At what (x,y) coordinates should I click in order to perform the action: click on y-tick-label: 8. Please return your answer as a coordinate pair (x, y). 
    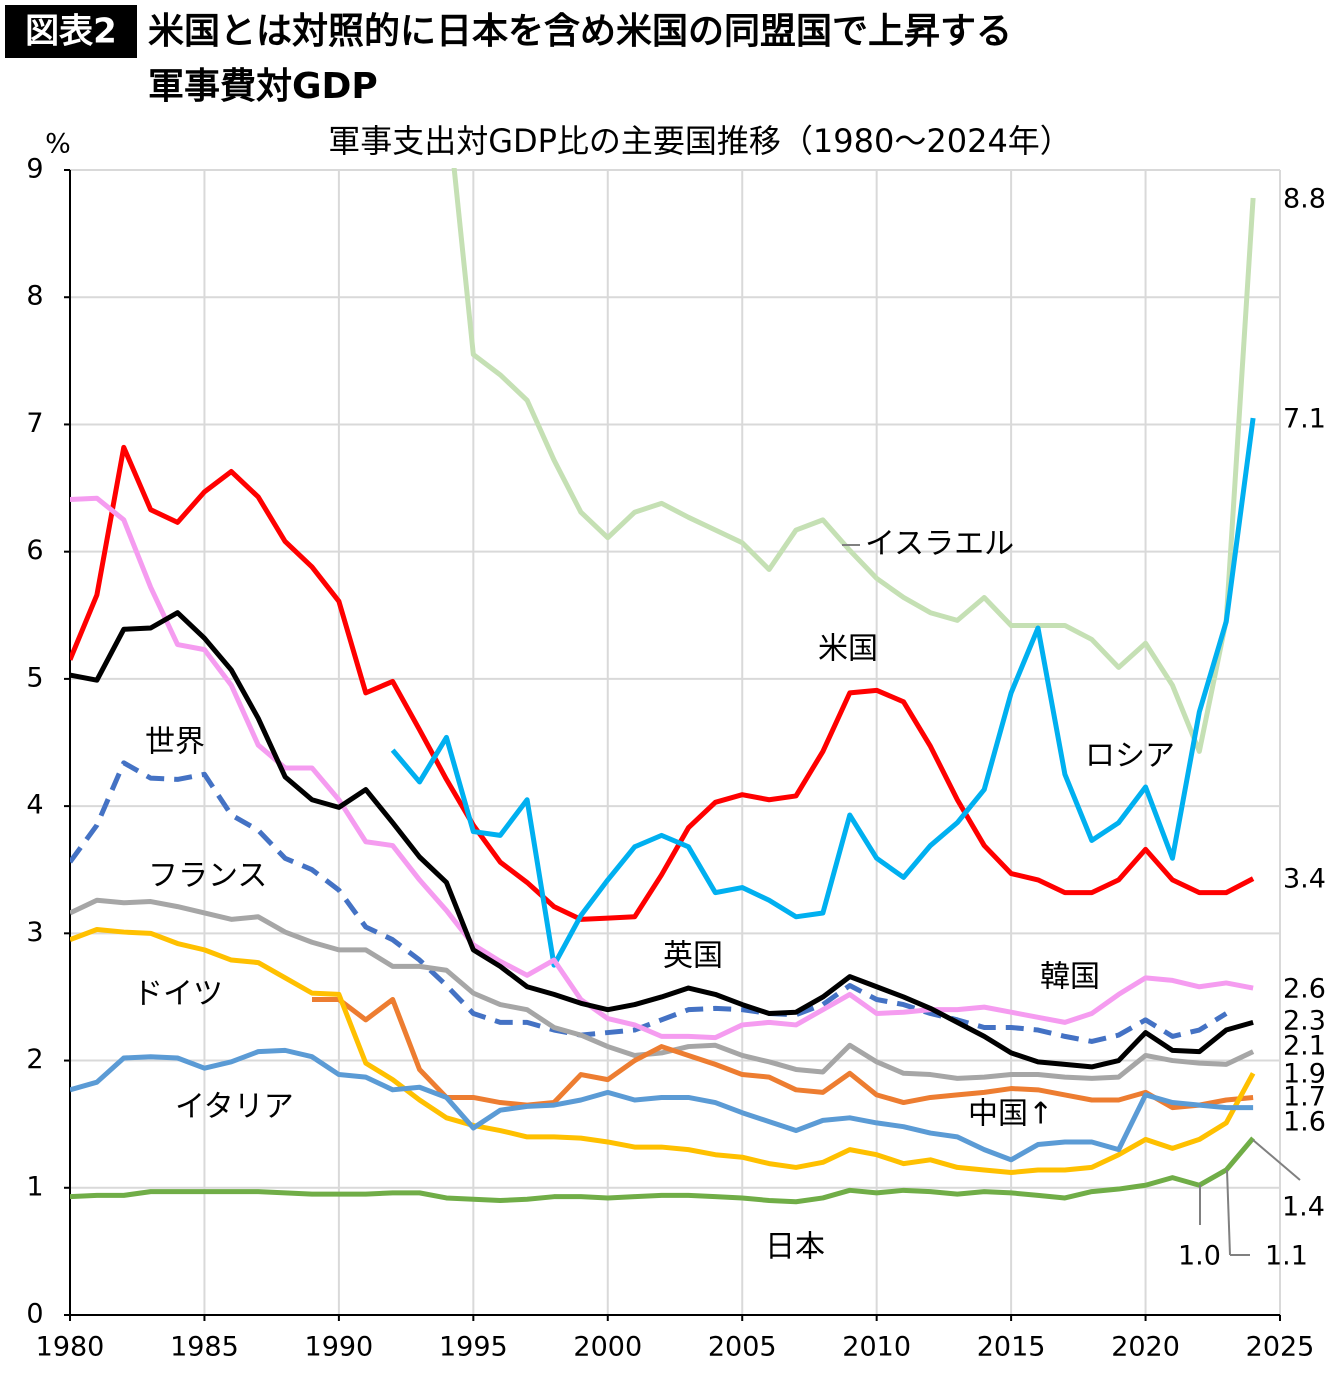
    Looking at the image, I should click on (34, 296).